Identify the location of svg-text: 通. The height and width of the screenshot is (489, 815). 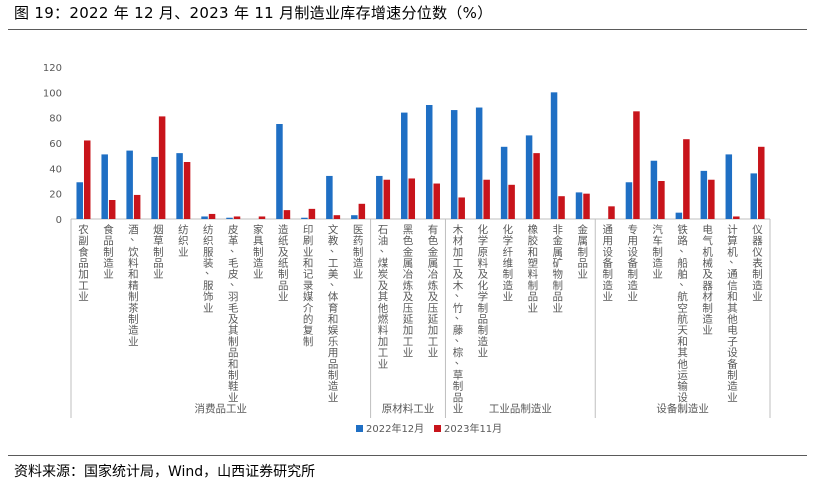
(732, 275).